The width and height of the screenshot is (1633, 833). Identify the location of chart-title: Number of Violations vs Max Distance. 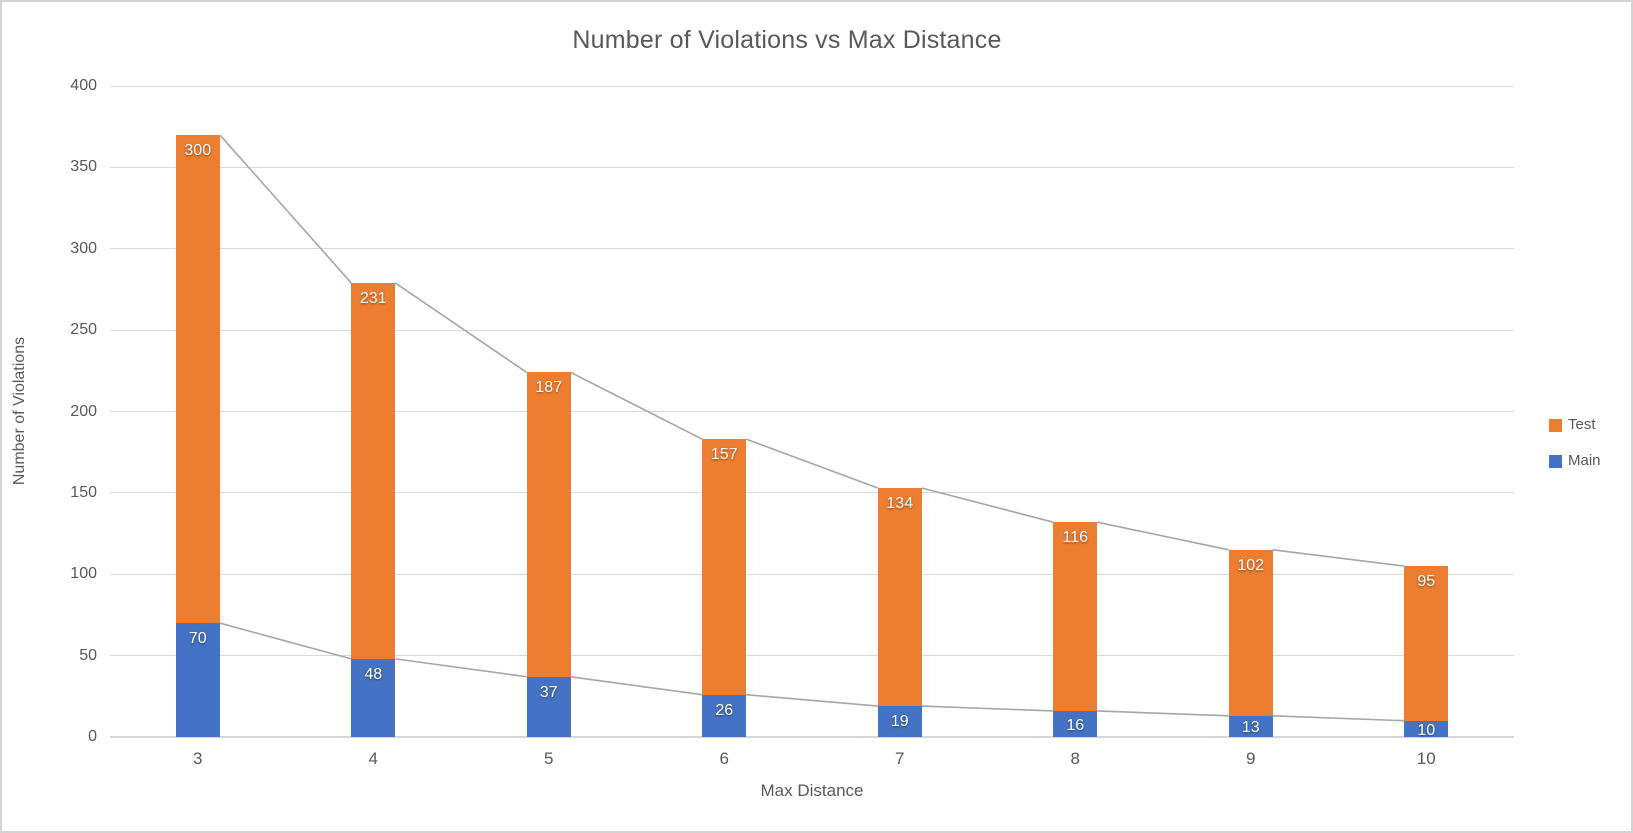
(787, 40).